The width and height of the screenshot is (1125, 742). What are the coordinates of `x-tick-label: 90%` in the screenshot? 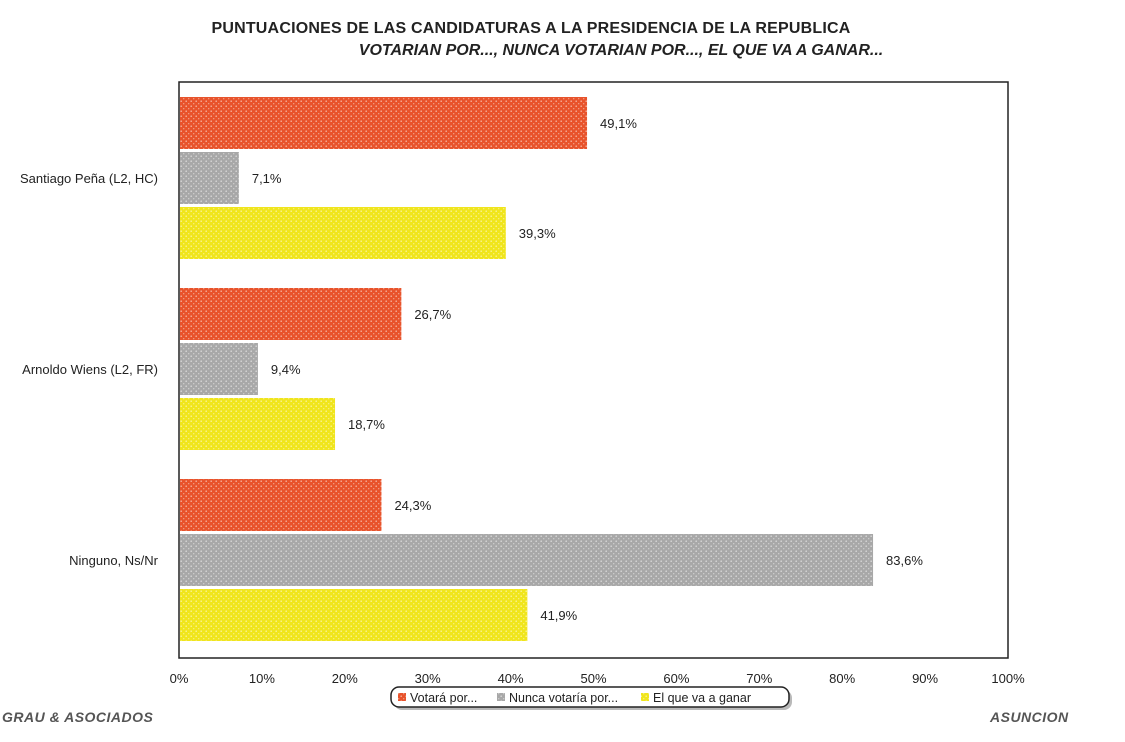 It's located at (925, 678).